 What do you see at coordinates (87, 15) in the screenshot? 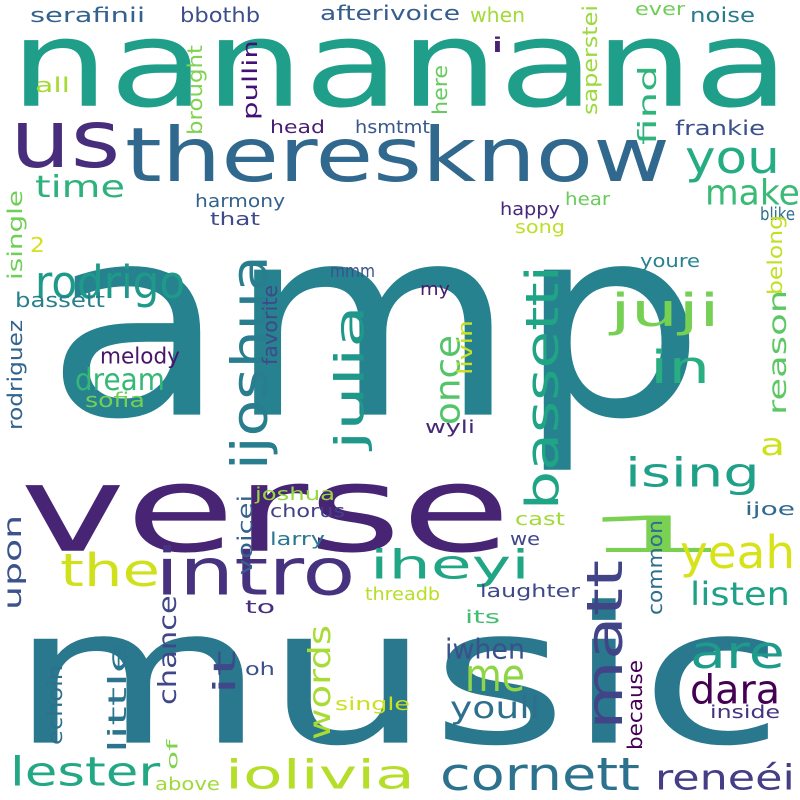
I see `word-serafinii: serafinii` at bounding box center [87, 15].